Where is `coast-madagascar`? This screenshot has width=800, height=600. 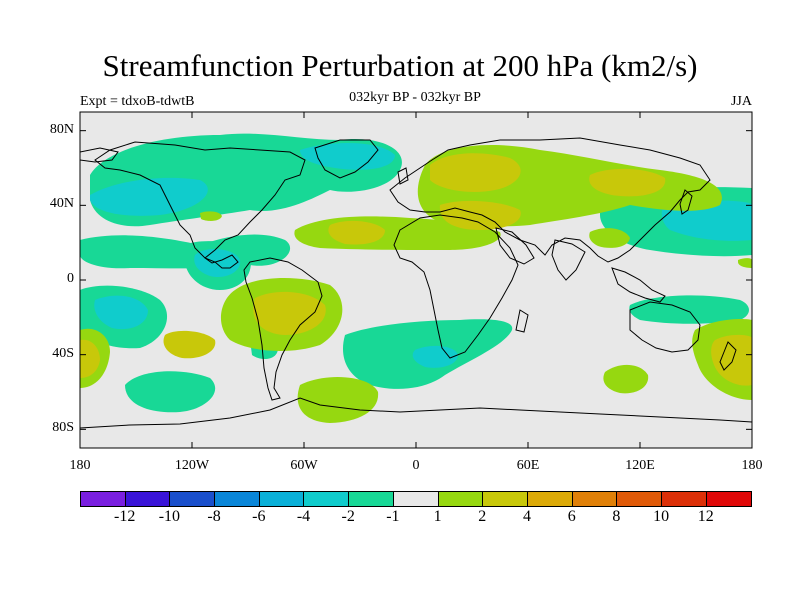 coast-madagascar is located at coordinates (522, 321).